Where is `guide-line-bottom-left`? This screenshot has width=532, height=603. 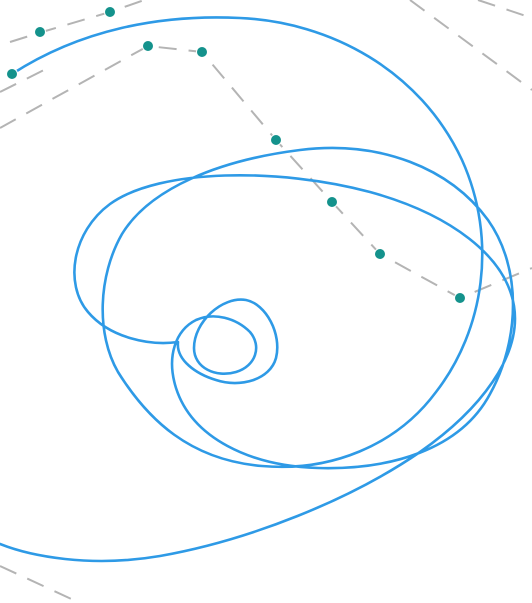
guide-line-bottom-left is located at coordinates (40, 584).